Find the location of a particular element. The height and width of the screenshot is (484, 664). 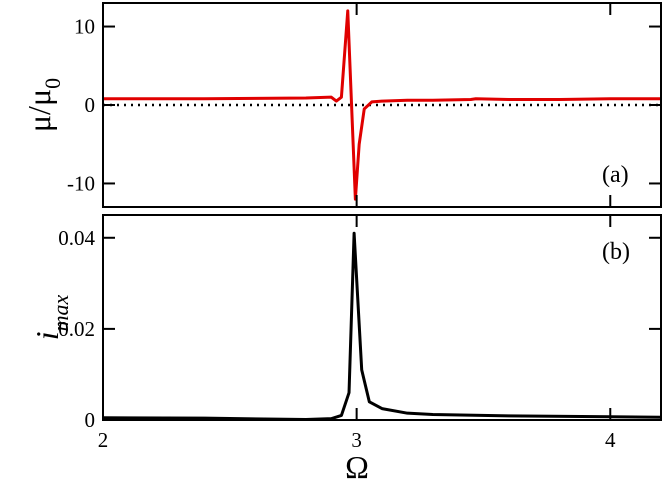

y-axis-label-main: μ/μ is located at coordinates (39, 110).